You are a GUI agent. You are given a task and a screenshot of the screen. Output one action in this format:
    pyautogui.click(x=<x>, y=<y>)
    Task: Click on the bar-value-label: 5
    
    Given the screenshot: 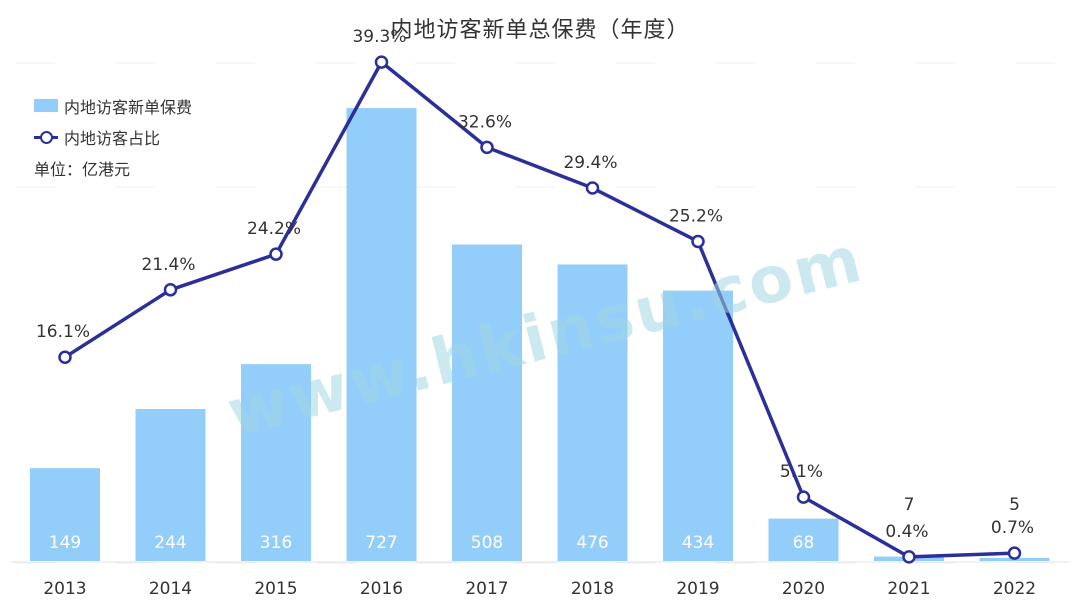 What is the action you would take?
    pyautogui.click(x=1014, y=505)
    